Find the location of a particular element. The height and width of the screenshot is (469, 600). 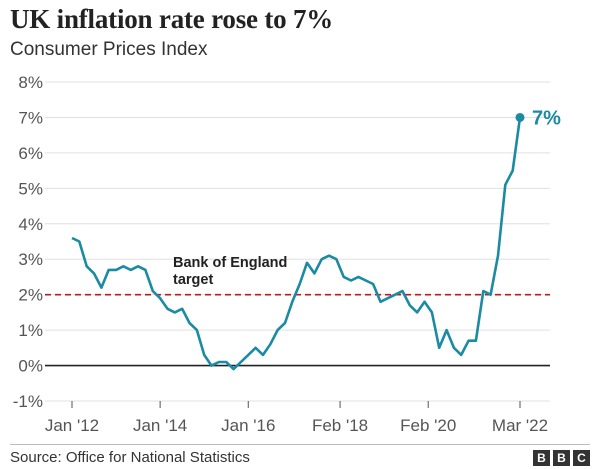

x-tick-label: Jan '12 is located at coordinates (72, 425).